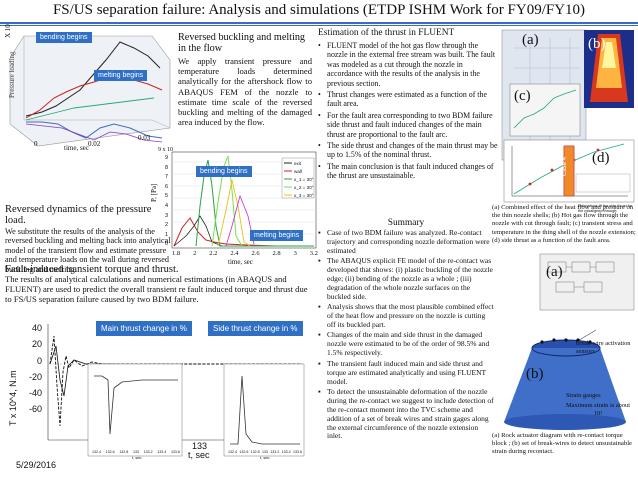  I want to click on bending-begins-label: bending begins, so click(64, 37).